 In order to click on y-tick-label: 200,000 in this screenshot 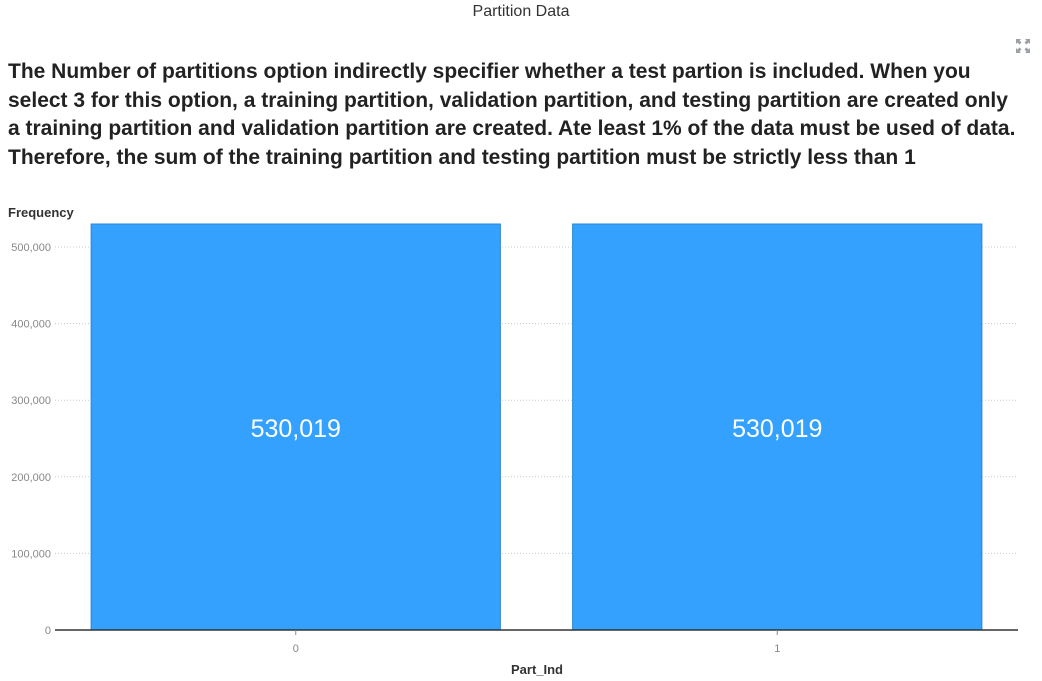, I will do `click(31, 478)`.